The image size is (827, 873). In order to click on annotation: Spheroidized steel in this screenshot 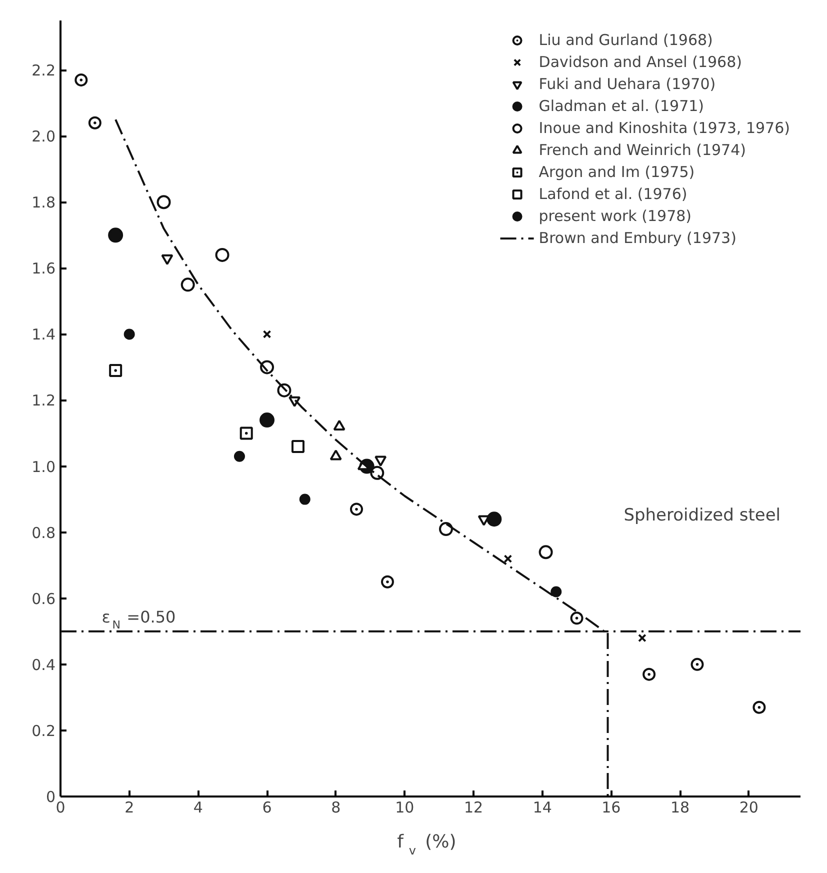, I will do `click(702, 516)`.